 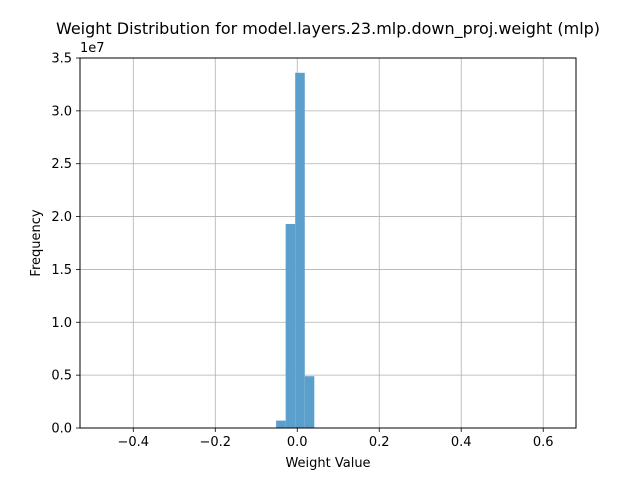 What do you see at coordinates (61, 164) in the screenshot?
I see `y-tick-label: 2.5` at bounding box center [61, 164].